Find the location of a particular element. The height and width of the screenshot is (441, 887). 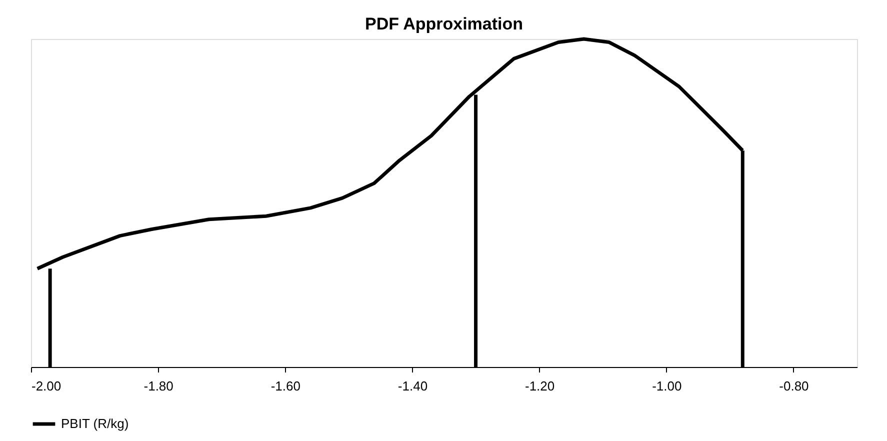

x-tick-label: -2.00 is located at coordinates (47, 386).